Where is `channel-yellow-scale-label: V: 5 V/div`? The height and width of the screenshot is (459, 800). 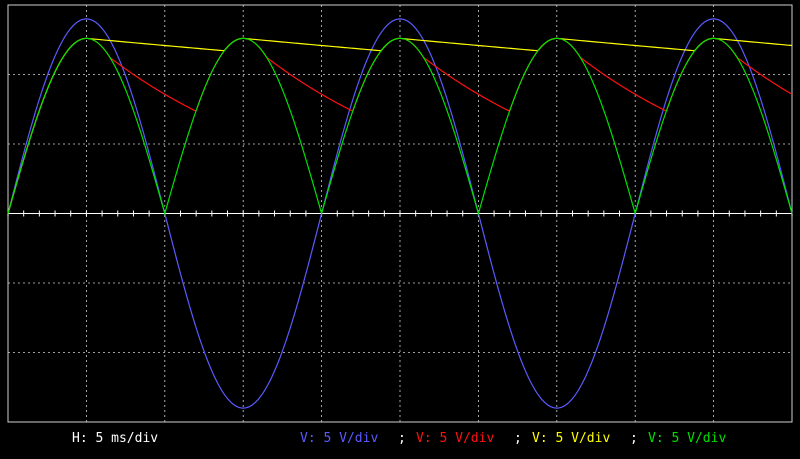 channel-yellow-scale-label: V: 5 V/div is located at coordinates (571, 438).